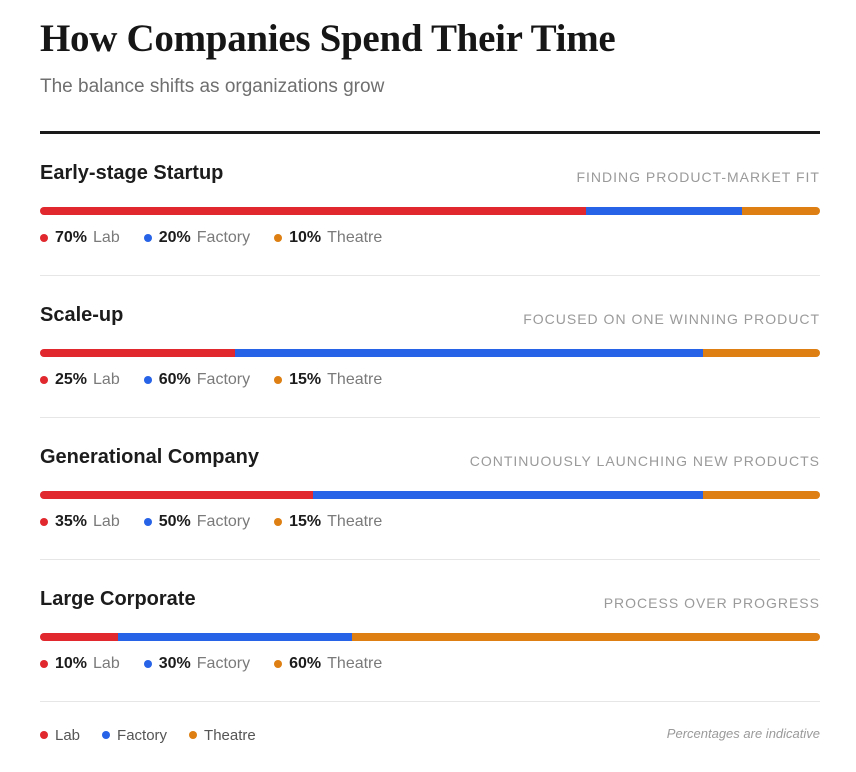 The width and height of the screenshot is (856, 772). Describe the element at coordinates (71, 521) in the screenshot. I see `data-label: 35%` at that location.